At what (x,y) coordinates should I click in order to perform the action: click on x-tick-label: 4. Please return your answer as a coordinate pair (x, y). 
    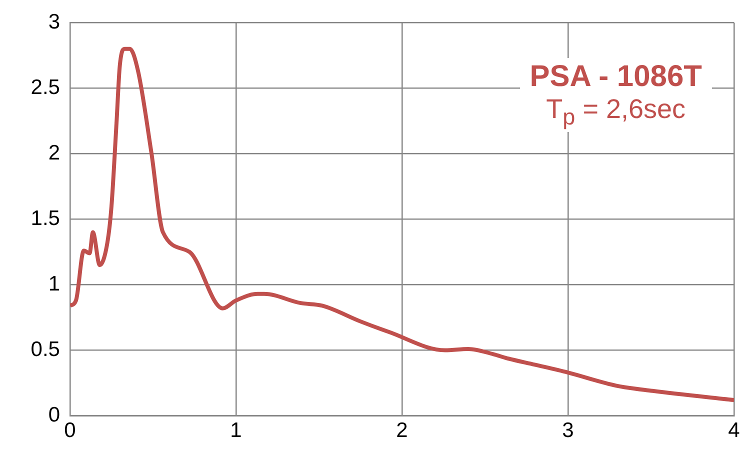
    Looking at the image, I should click on (734, 430).